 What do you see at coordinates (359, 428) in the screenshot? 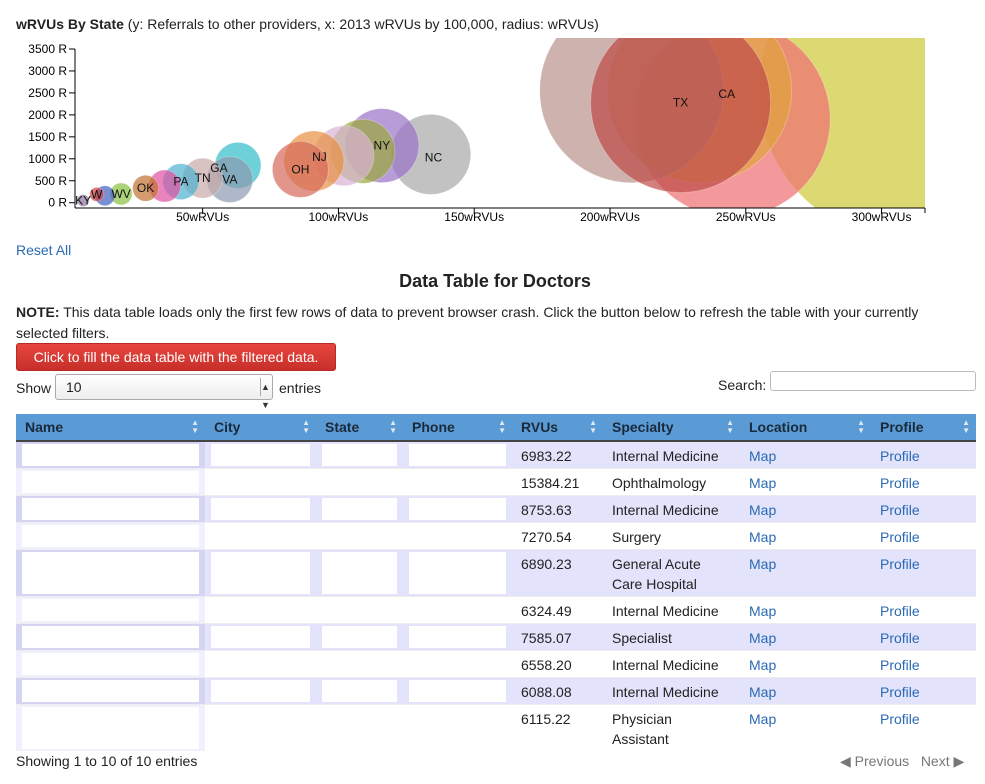
I see `column-header-state: State ▲ ▼` at bounding box center [359, 428].